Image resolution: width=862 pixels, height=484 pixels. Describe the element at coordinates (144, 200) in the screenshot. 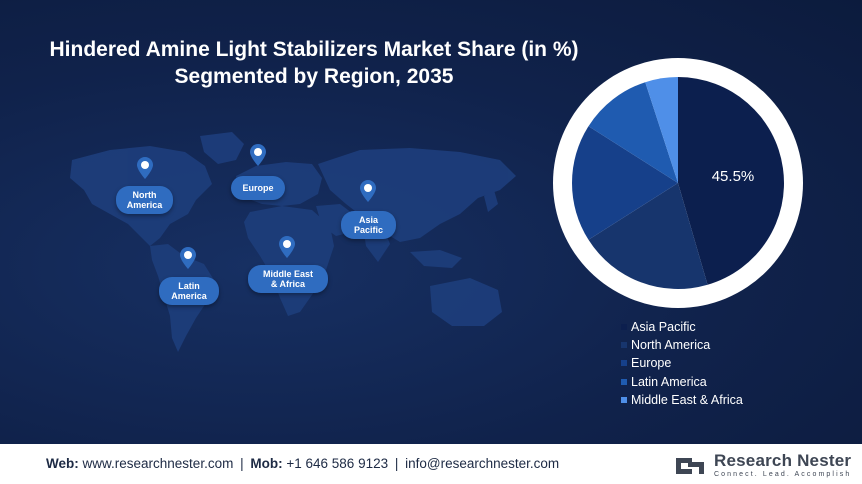

I see `map-label-north-america: North America` at that location.